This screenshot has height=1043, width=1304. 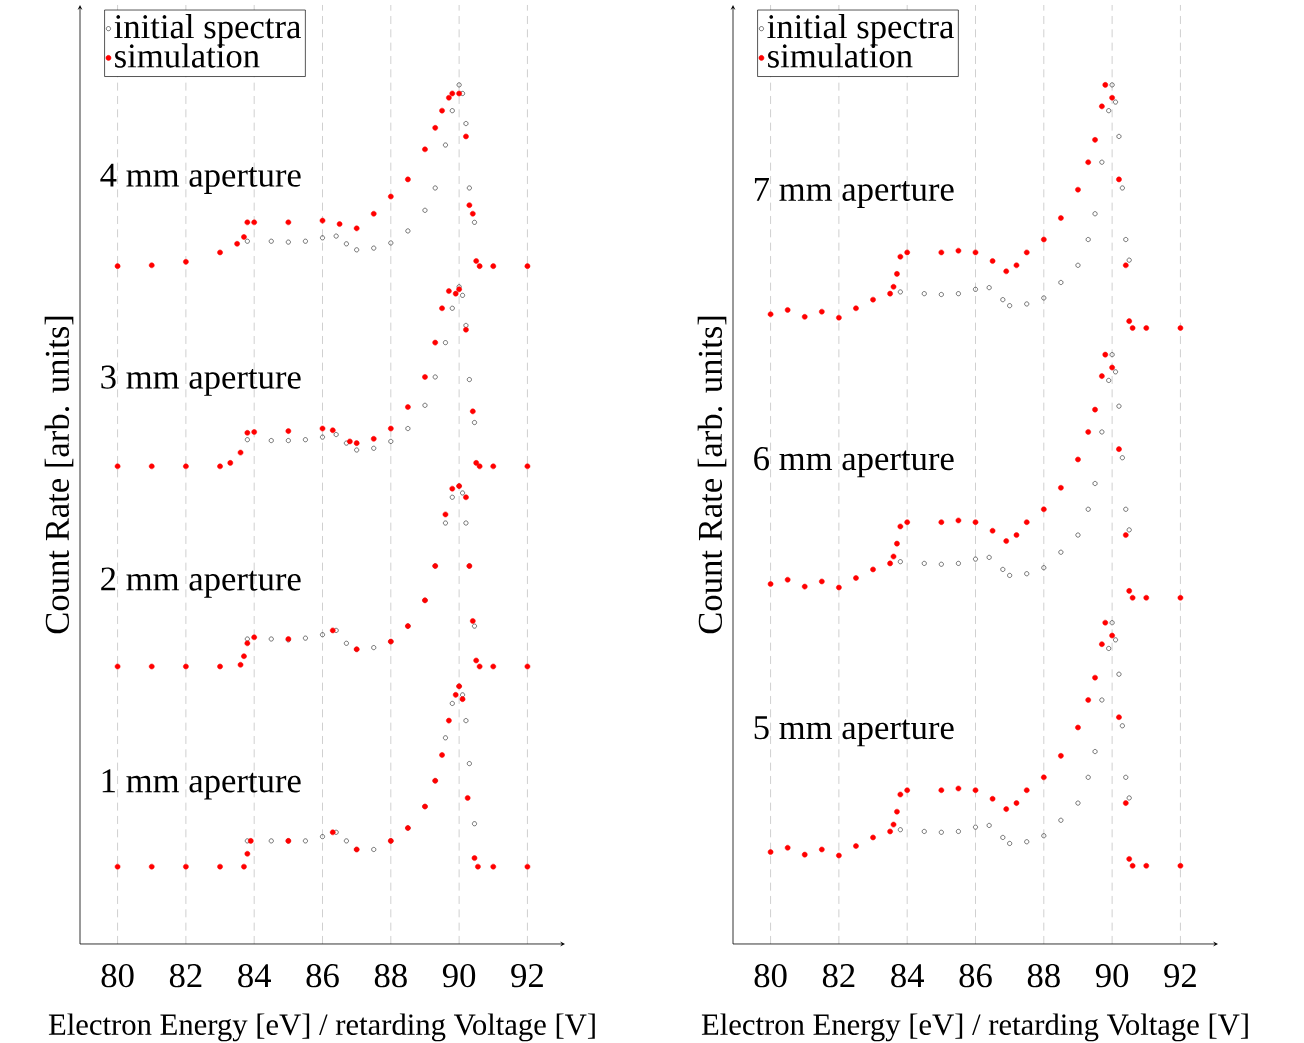 I want to click on annotation: 1 mm aperture, so click(x=201, y=784).